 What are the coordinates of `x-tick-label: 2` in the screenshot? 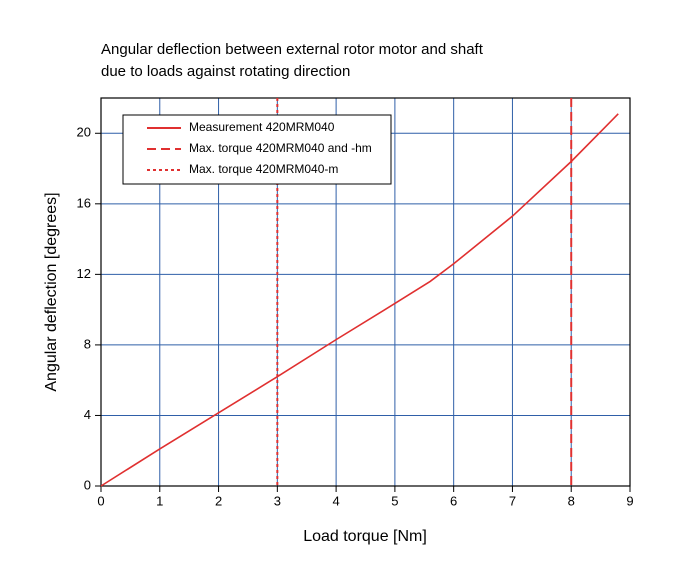 It's located at (218, 500).